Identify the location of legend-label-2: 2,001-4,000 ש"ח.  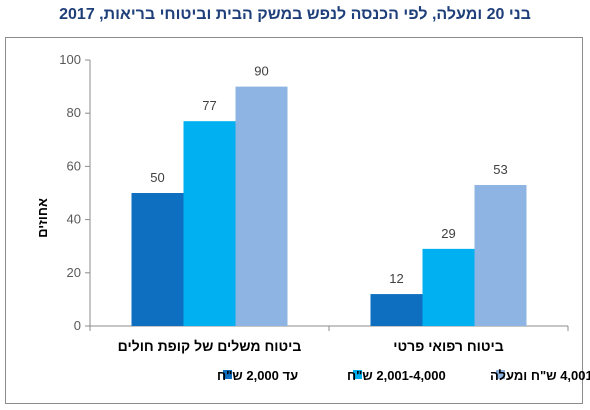
(396, 375).